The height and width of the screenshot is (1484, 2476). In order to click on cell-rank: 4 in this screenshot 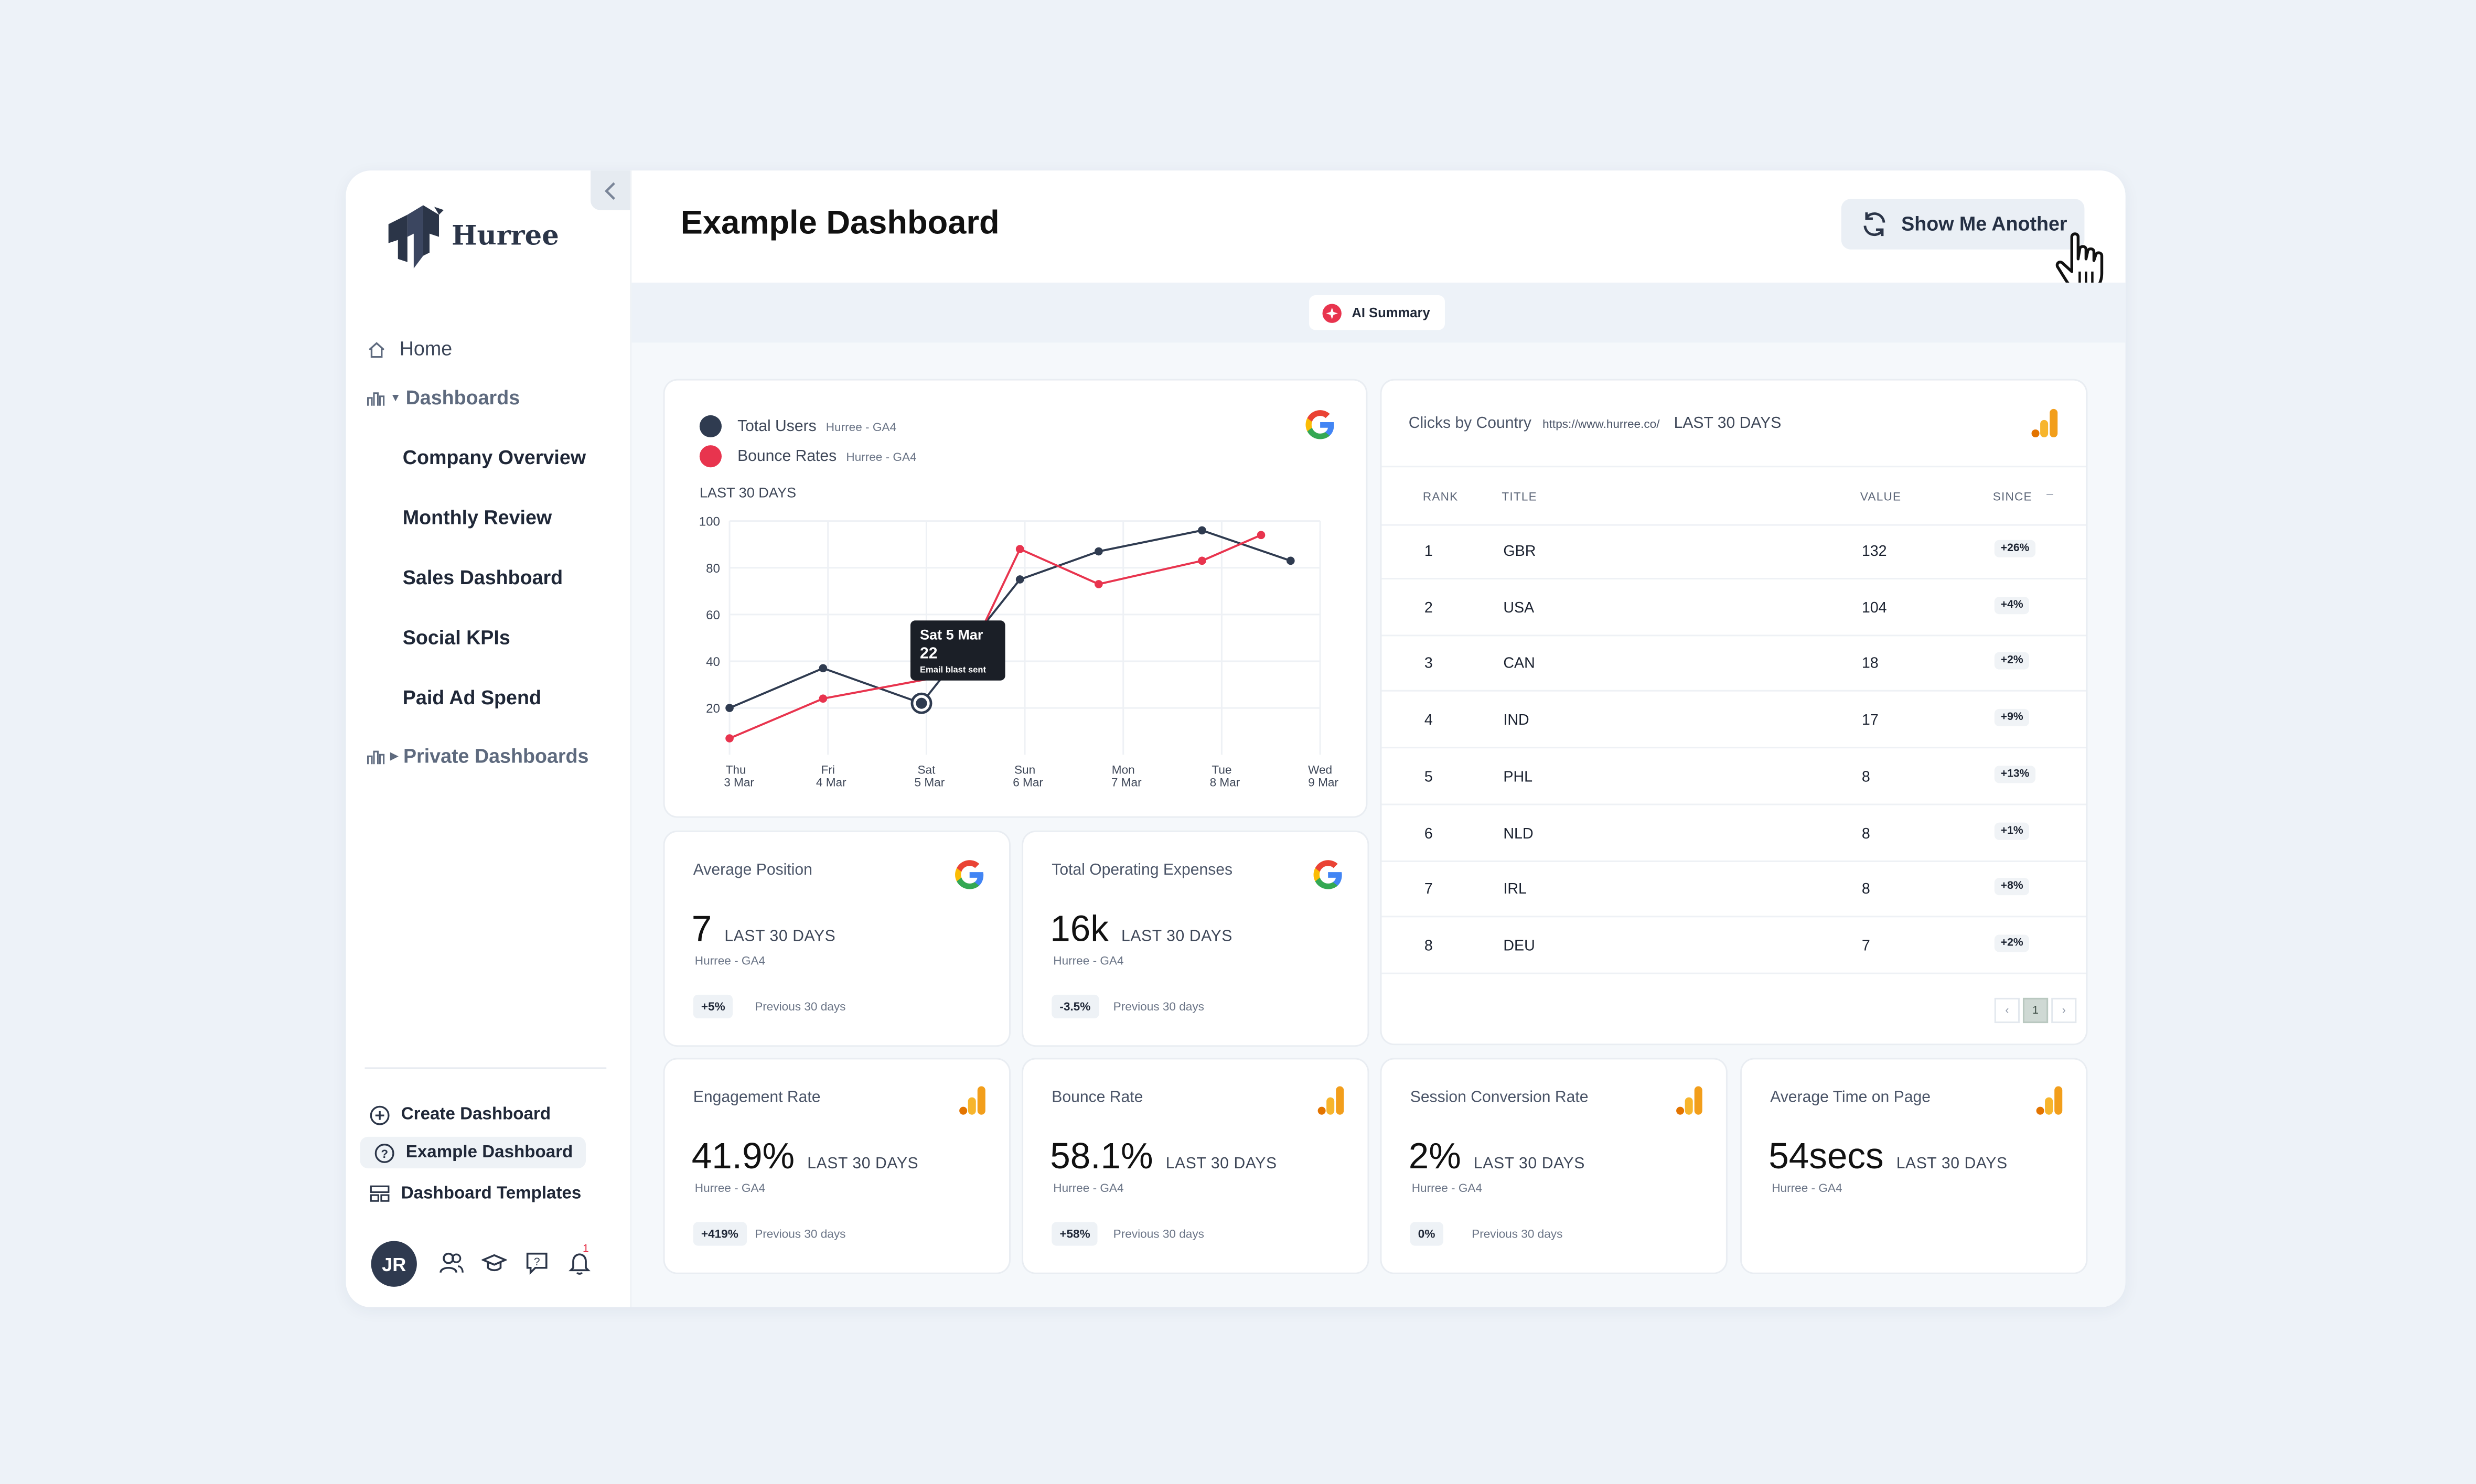, I will do `click(1428, 721)`.